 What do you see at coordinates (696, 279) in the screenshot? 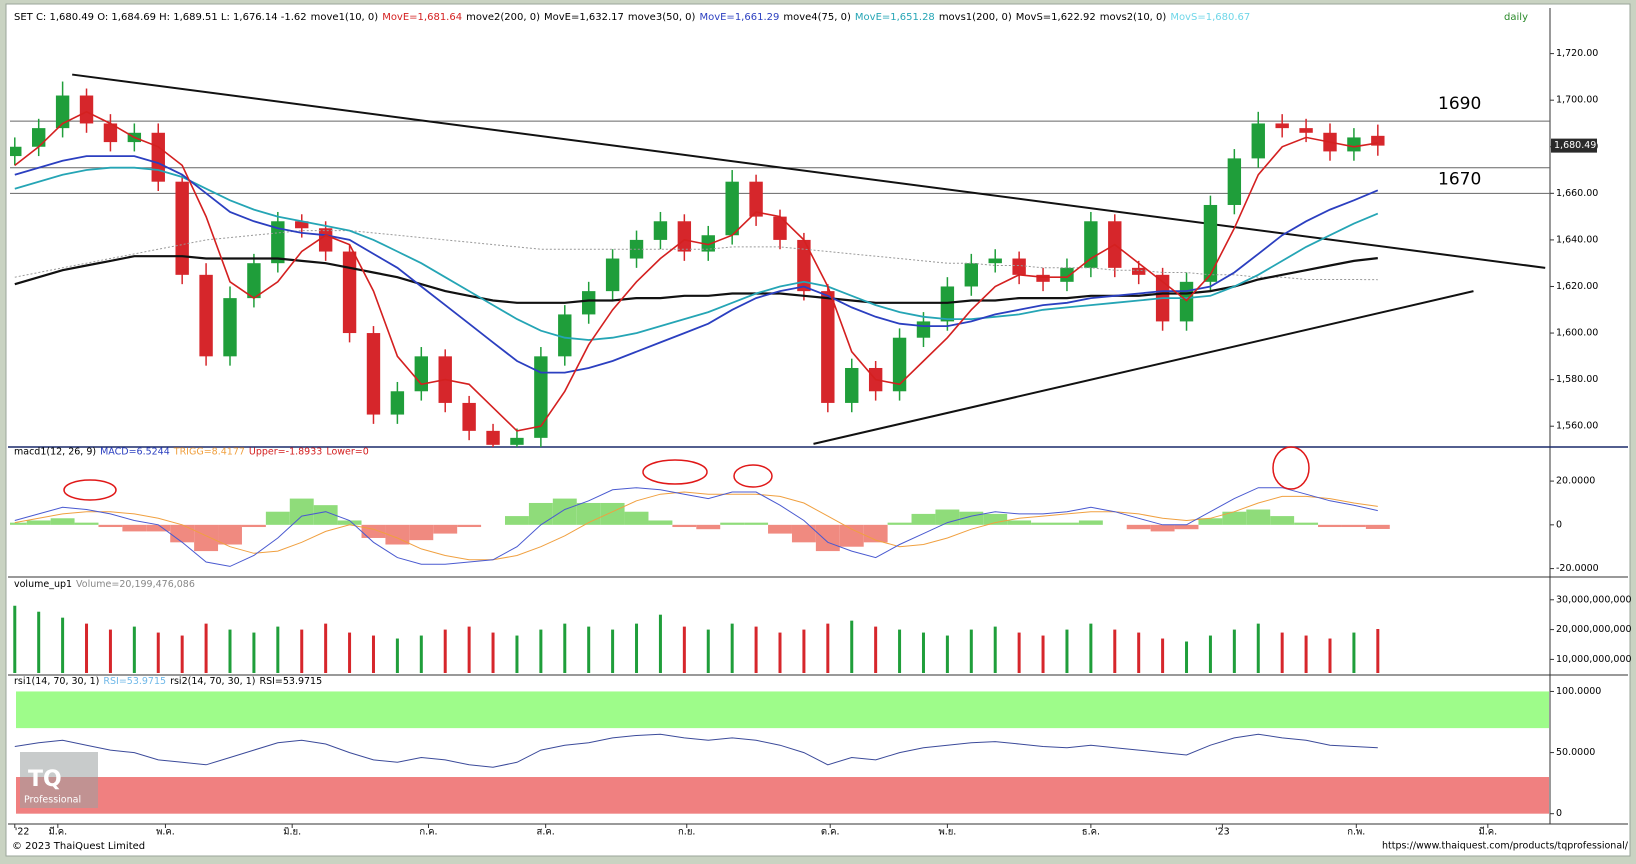
I see `moving-average` at bounding box center [696, 279].